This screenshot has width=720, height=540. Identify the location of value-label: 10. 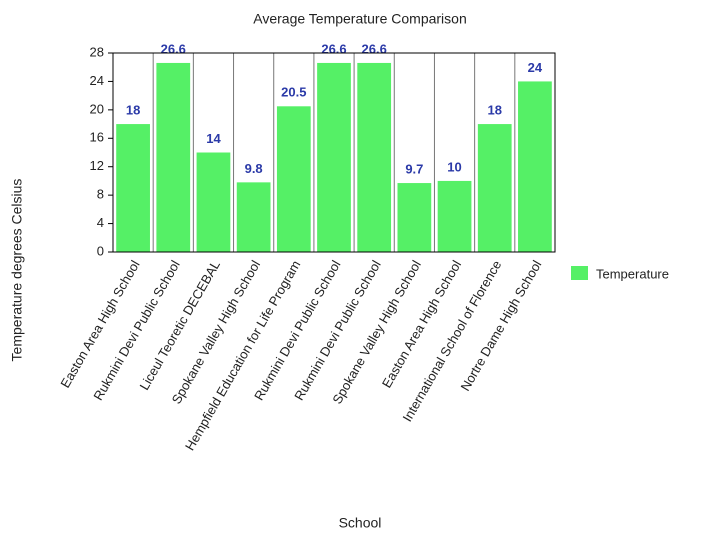
(454, 166).